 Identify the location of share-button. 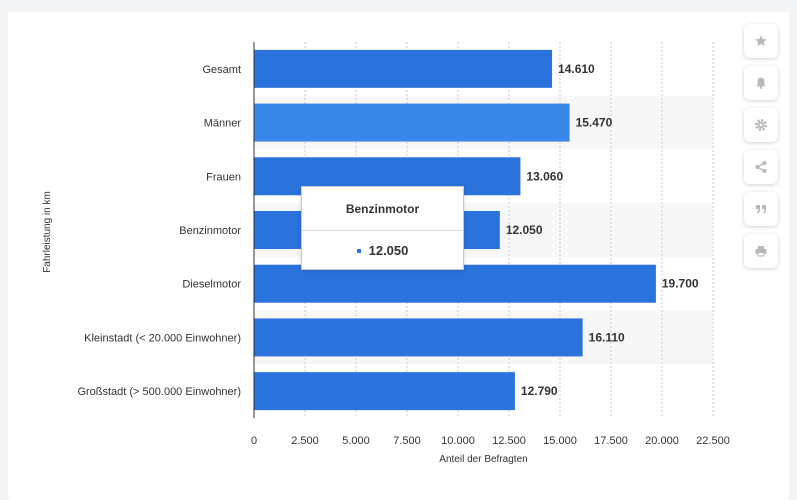
(761, 167).